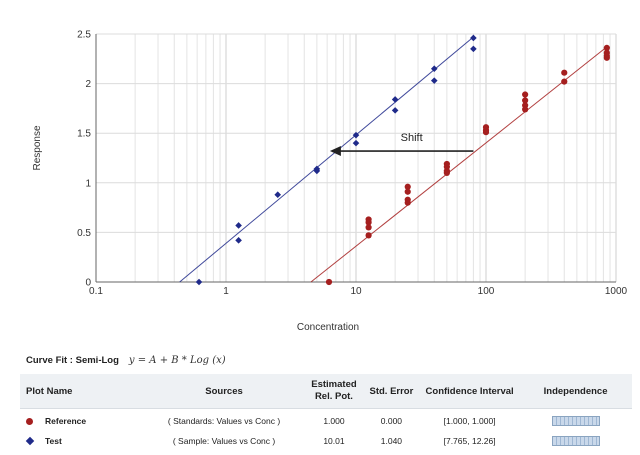  I want to click on row-plot-name: Test, so click(81, 441).